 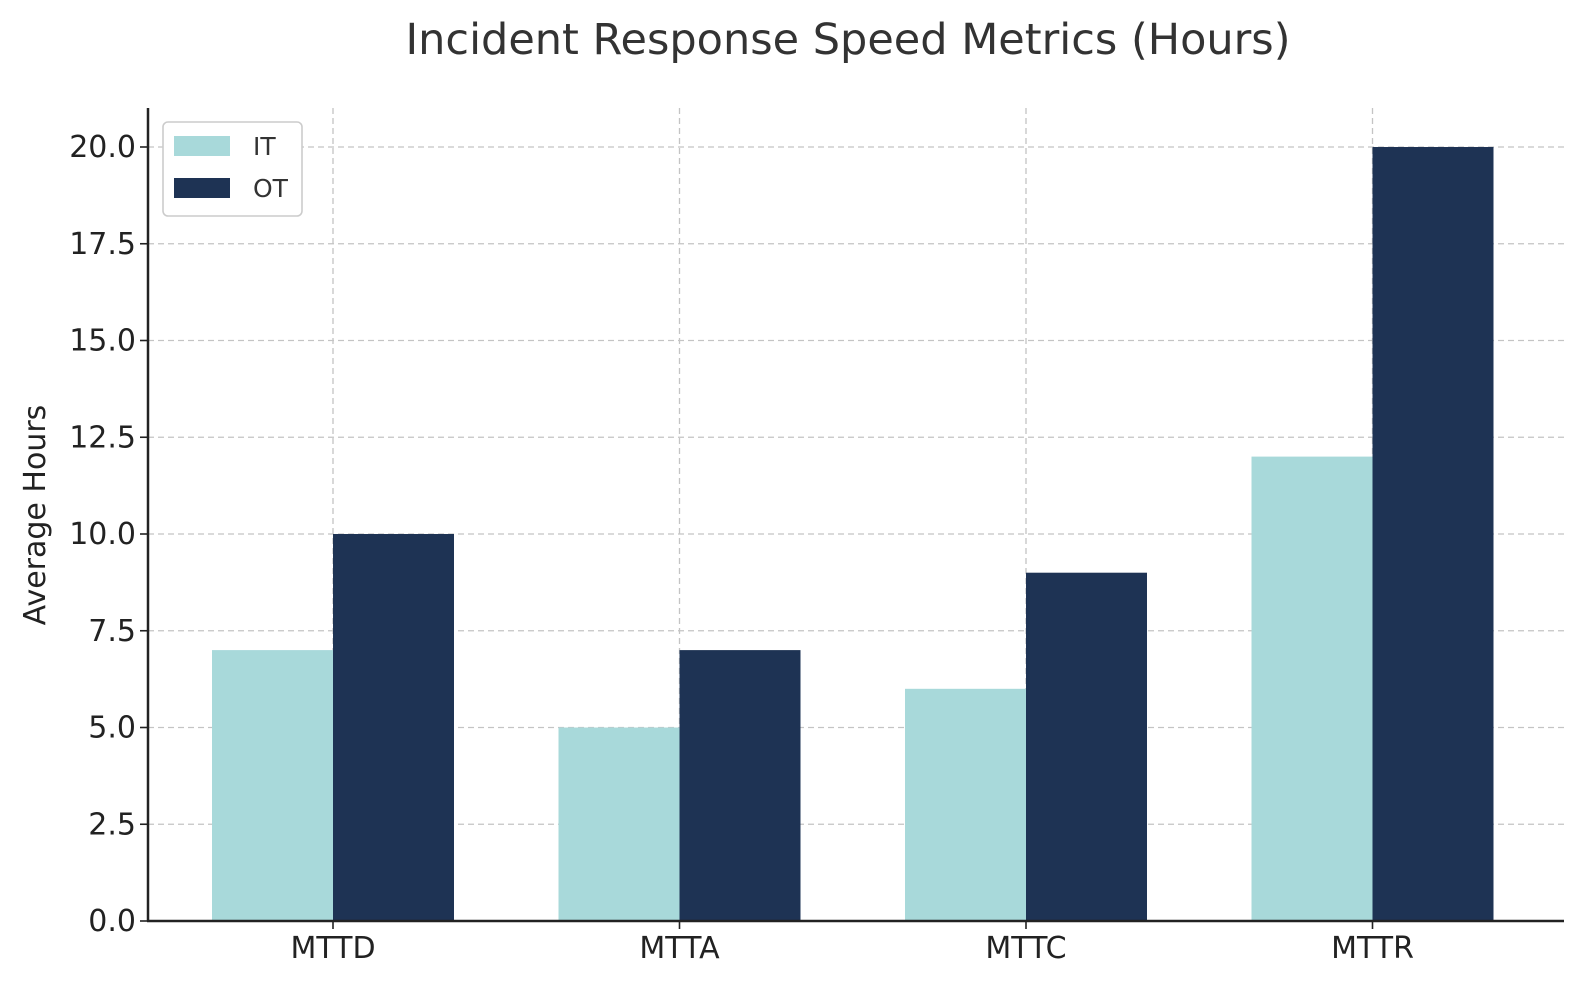 What do you see at coordinates (1372, 948) in the screenshot?
I see `x-tick-label: MTTR` at bounding box center [1372, 948].